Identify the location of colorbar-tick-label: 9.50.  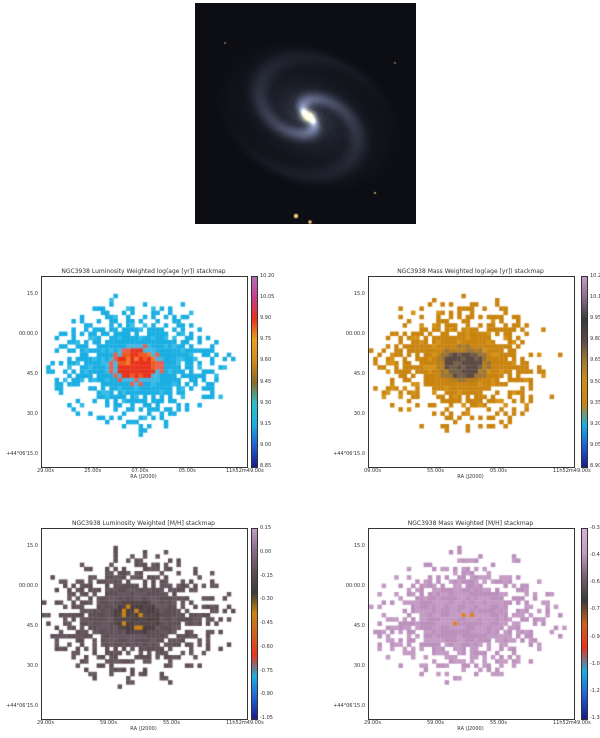
(595, 381).